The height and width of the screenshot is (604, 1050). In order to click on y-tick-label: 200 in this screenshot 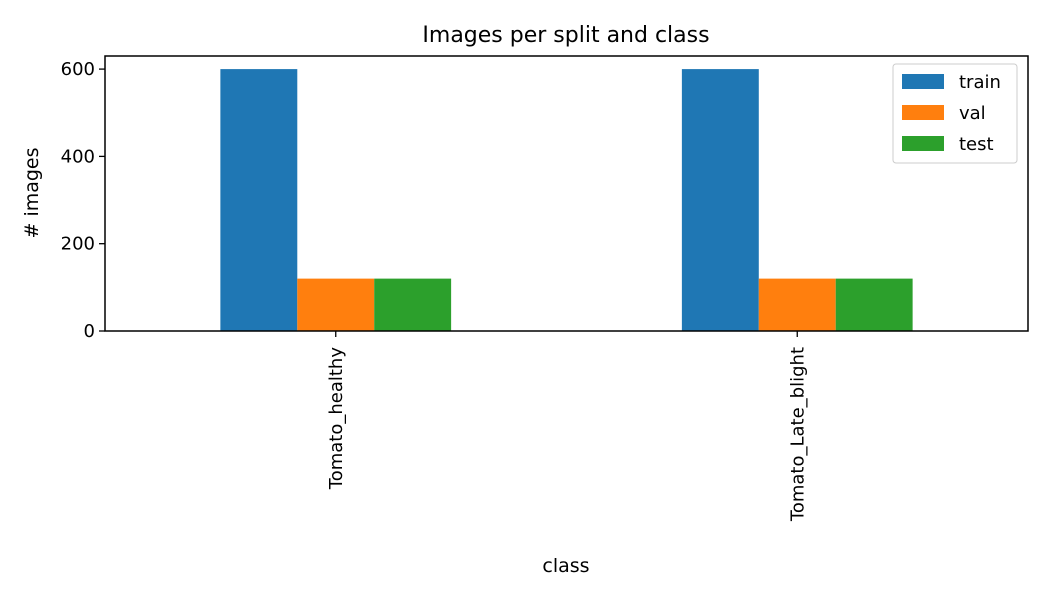, I will do `click(78, 244)`.